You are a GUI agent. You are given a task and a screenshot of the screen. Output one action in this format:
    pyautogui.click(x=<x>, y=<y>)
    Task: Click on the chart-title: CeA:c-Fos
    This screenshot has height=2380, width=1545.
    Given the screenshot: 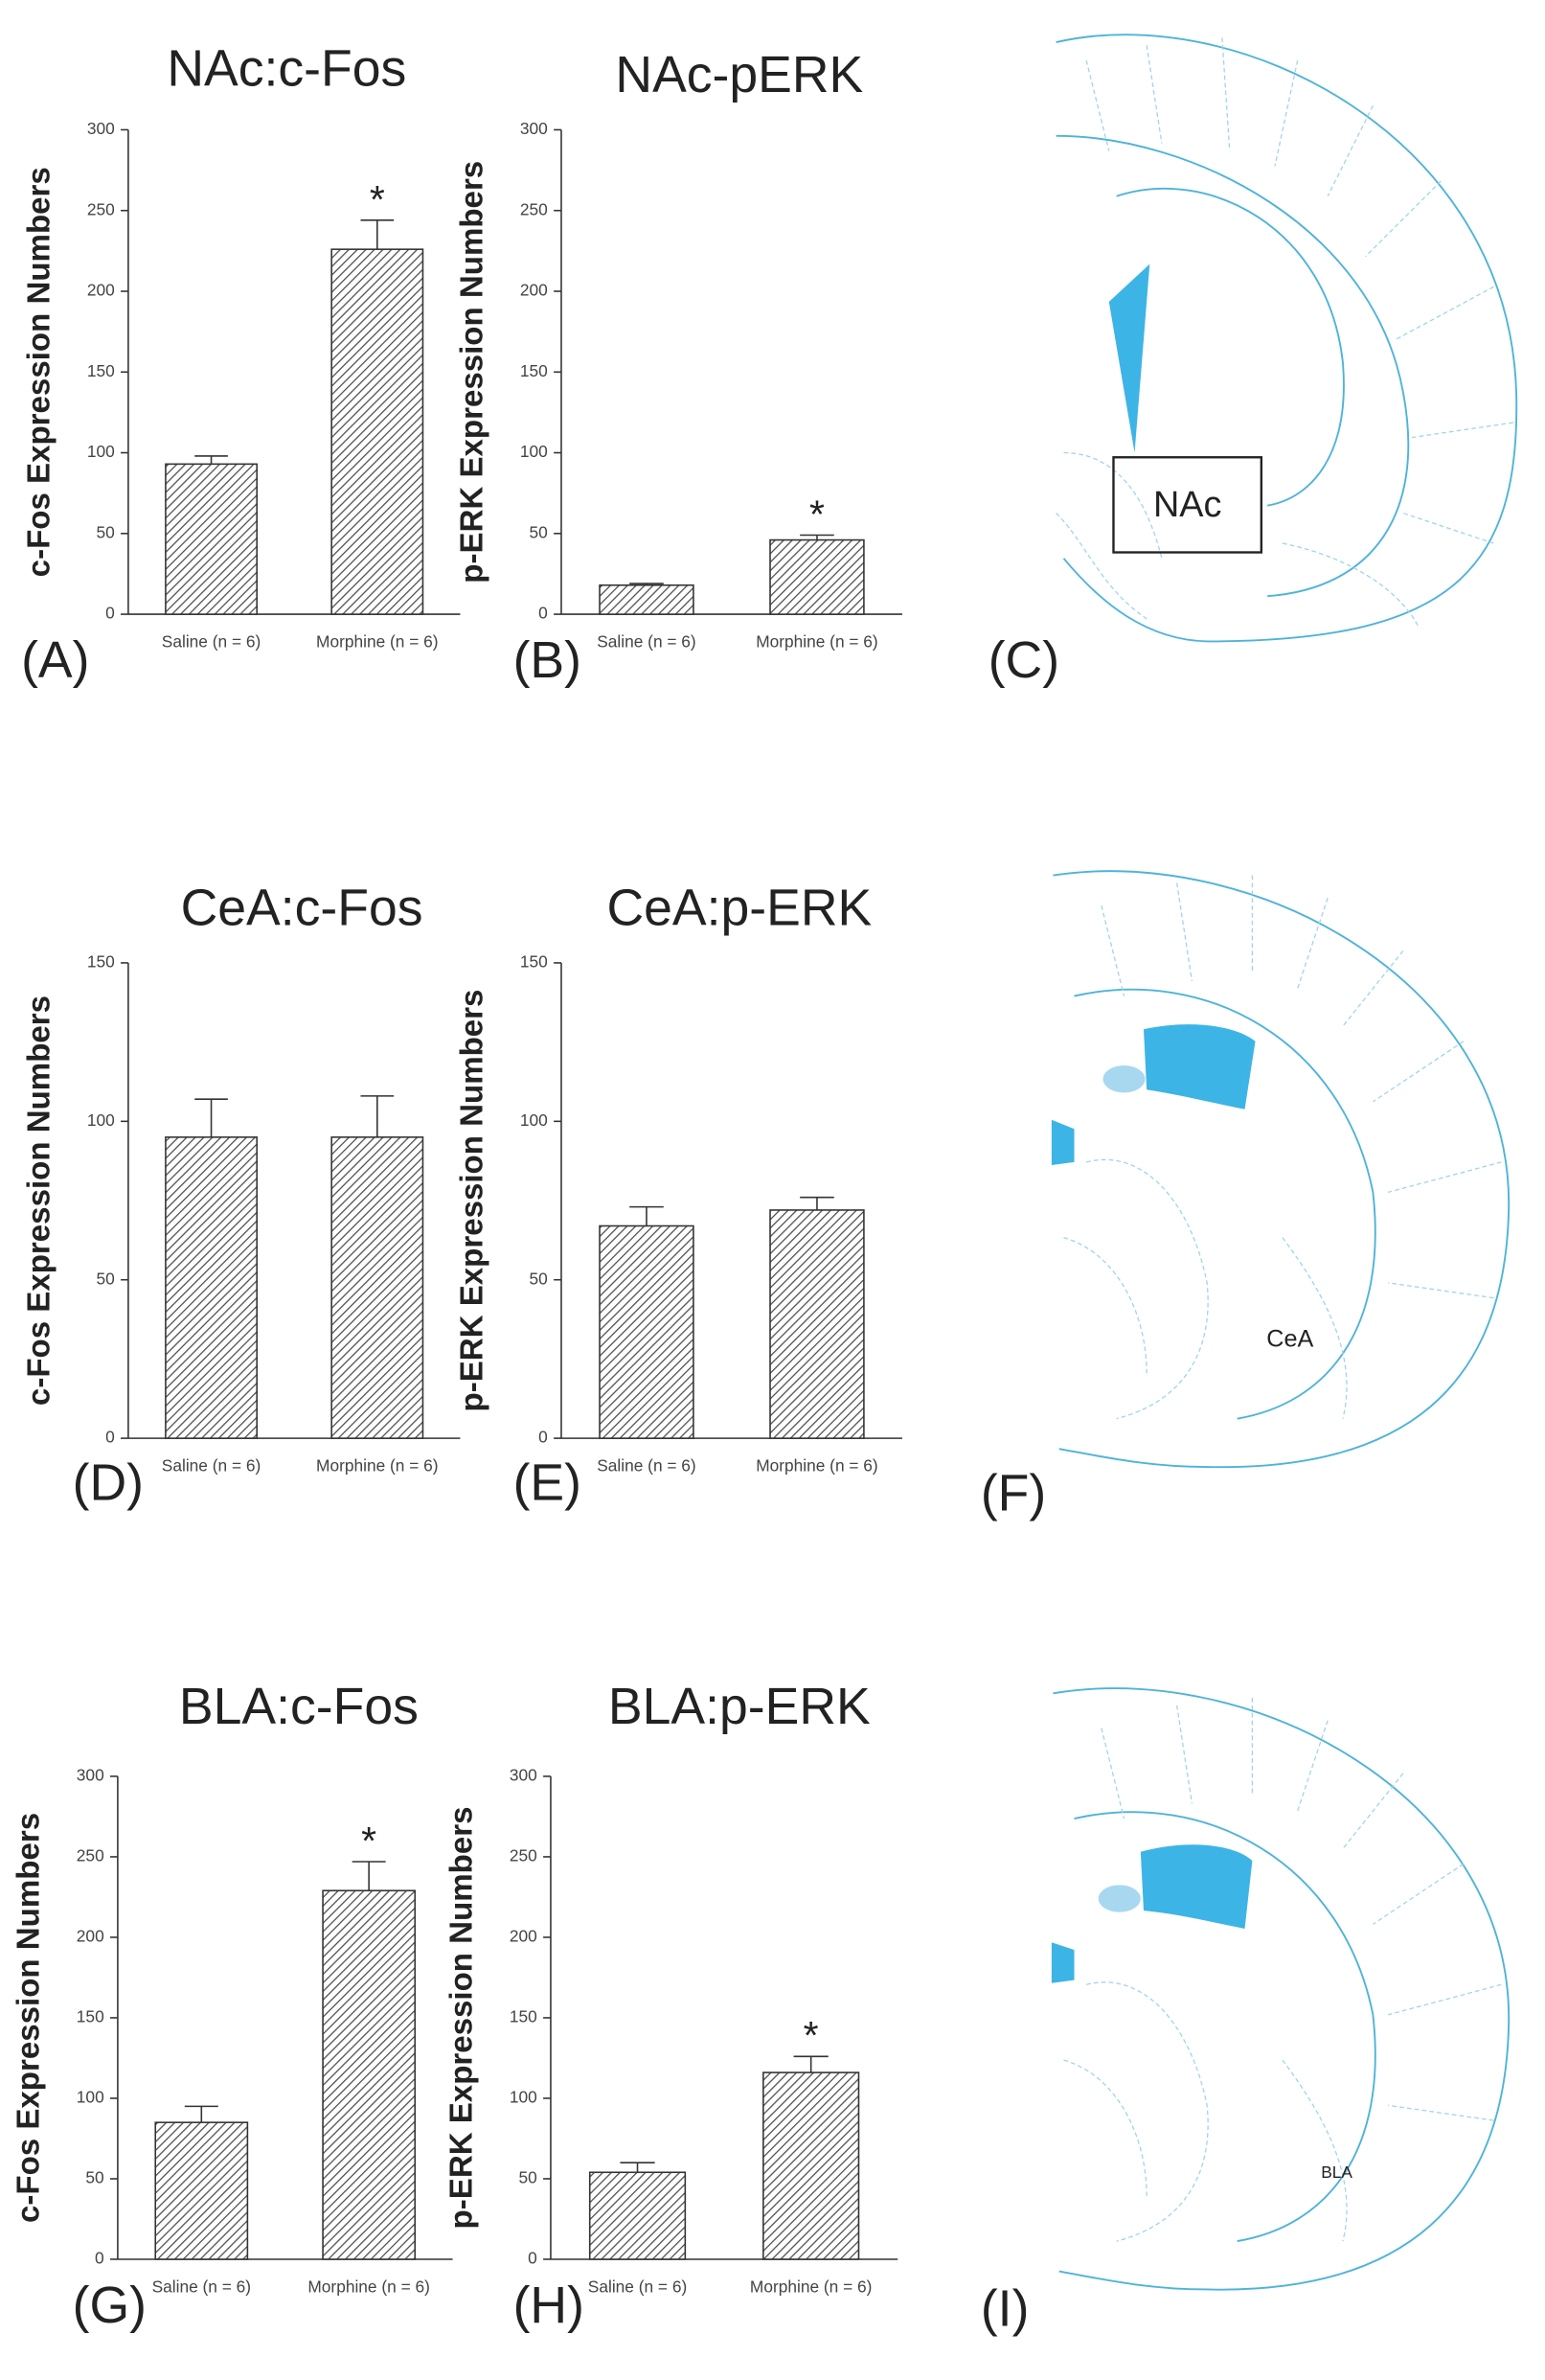 What is the action you would take?
    pyautogui.click(x=302, y=909)
    